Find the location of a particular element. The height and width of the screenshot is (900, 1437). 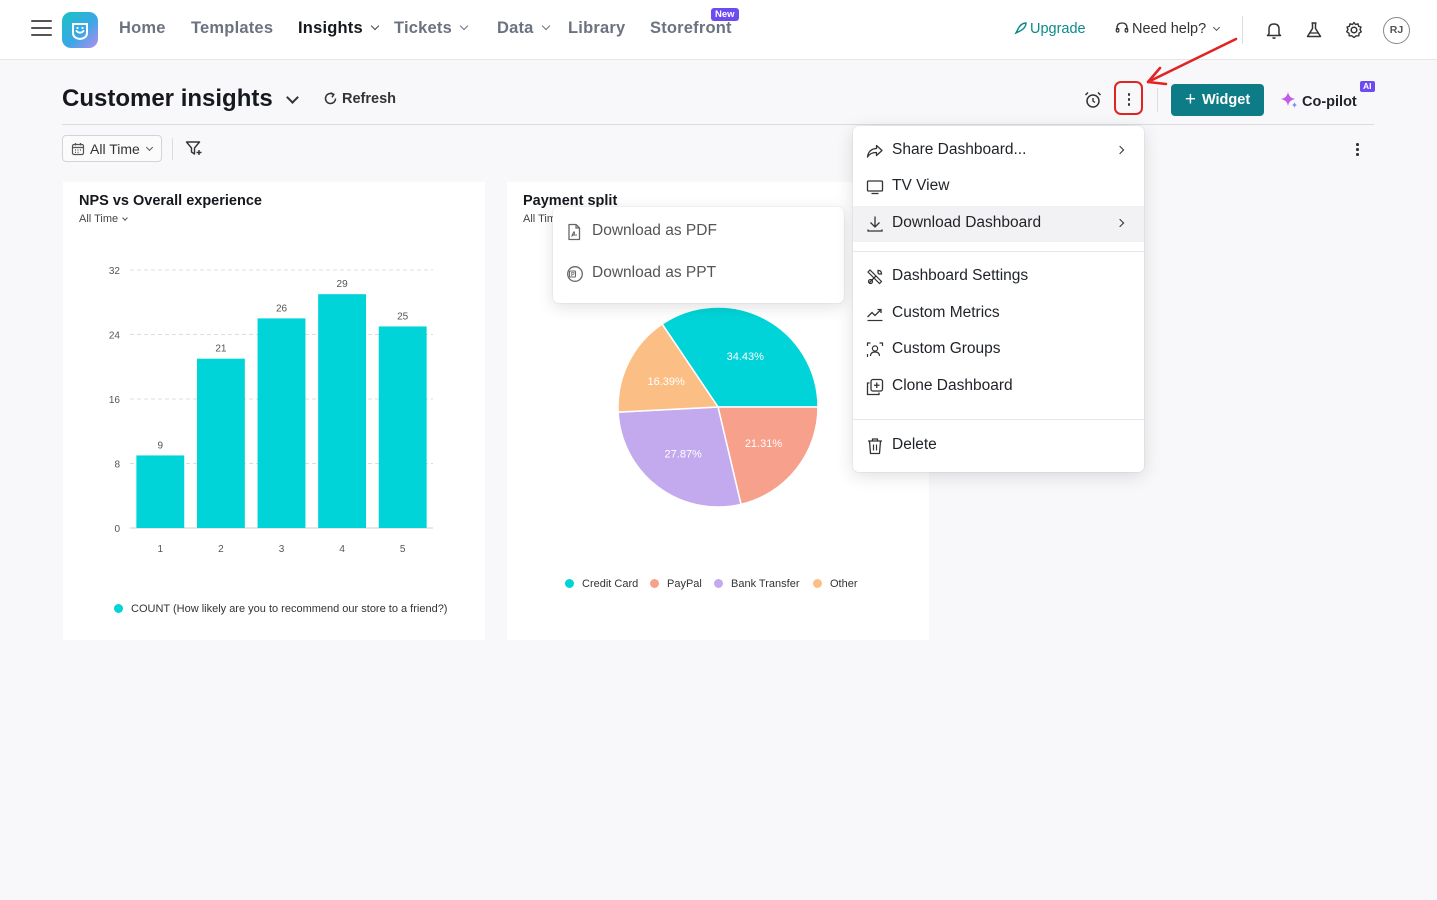

pie-slice-label: 27.87% is located at coordinates (684, 454).